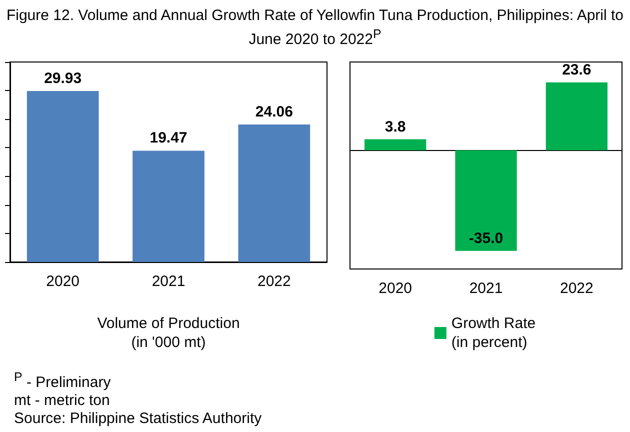 The width and height of the screenshot is (630, 432). Describe the element at coordinates (315, 27) in the screenshot. I see `chart-title: Figure 12. Volume and Annual Growth Rate of Yellowfin Tuna Production, Philippines: April to June 2020 to 2022$^{P}$` at that location.